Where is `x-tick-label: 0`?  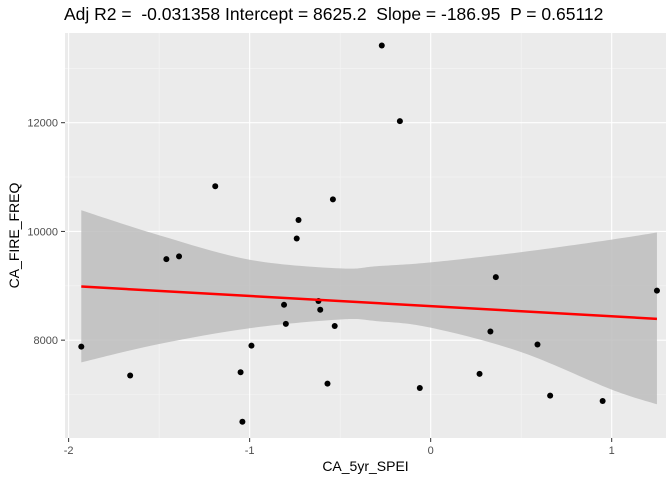
x-tick-label: 0 is located at coordinates (431, 451).